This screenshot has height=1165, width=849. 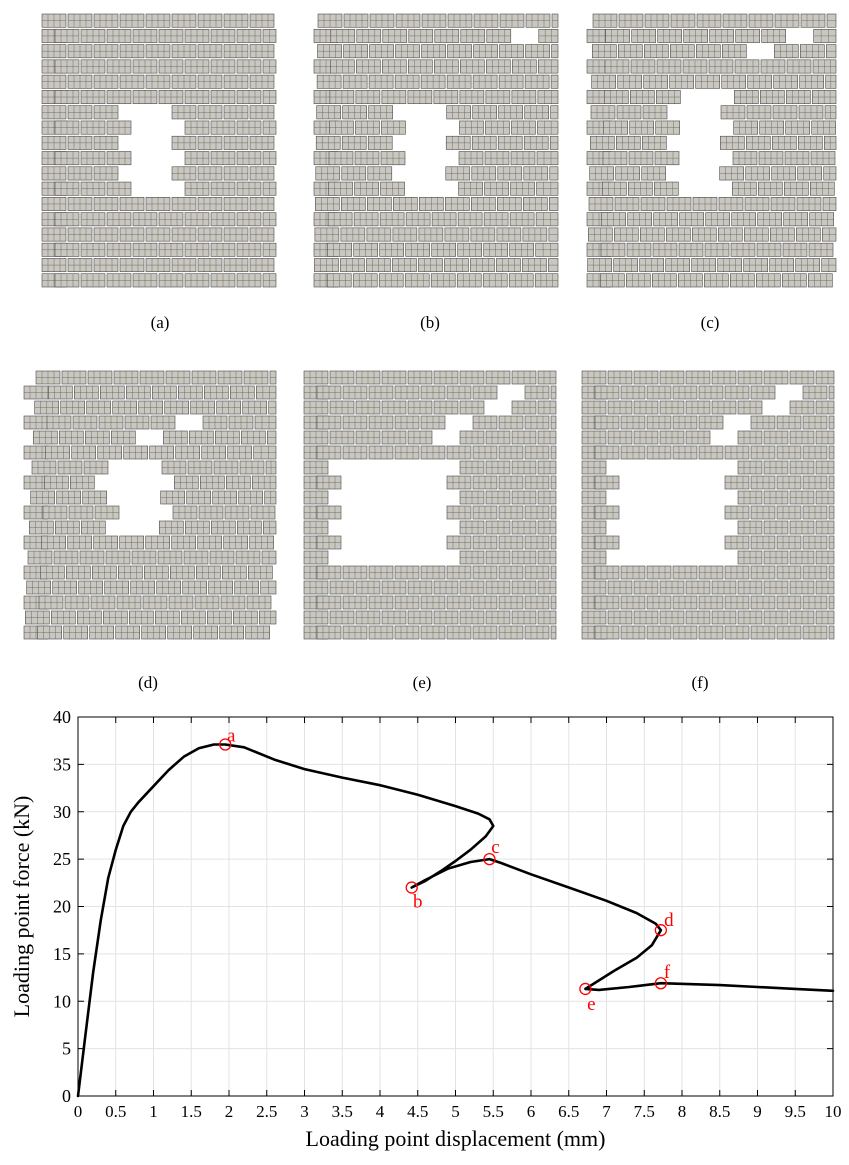 I want to click on x-tick-label: 2, so click(x=229, y=1111).